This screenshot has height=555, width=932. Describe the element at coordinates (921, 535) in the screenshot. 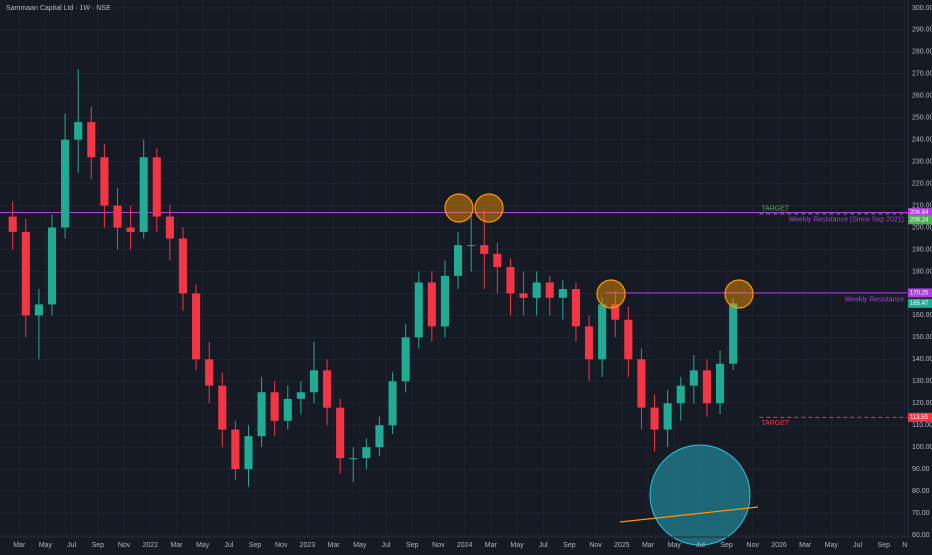

I see `y-tick-label: 60.00` at that location.